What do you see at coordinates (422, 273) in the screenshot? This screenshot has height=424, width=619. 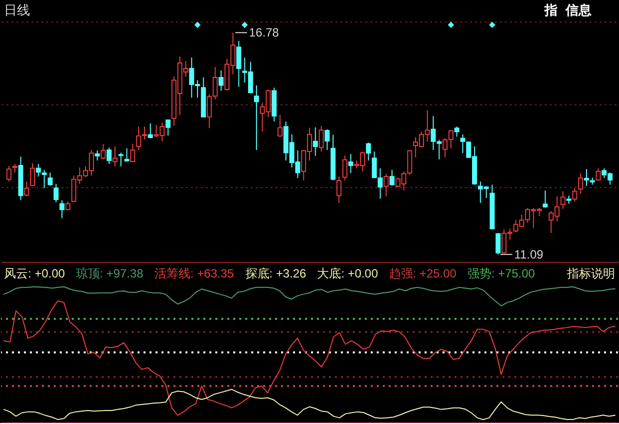 I see `ref-line-label: 趋强: +25.00` at bounding box center [422, 273].